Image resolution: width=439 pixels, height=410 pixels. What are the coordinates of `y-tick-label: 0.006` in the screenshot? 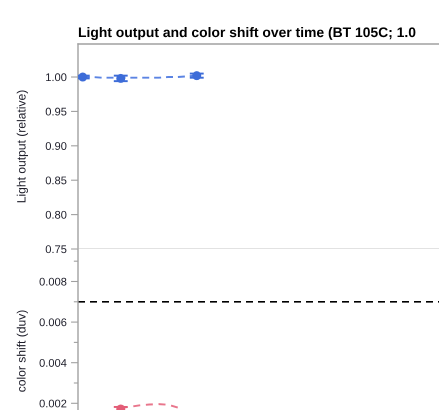 It's located at (53, 322).